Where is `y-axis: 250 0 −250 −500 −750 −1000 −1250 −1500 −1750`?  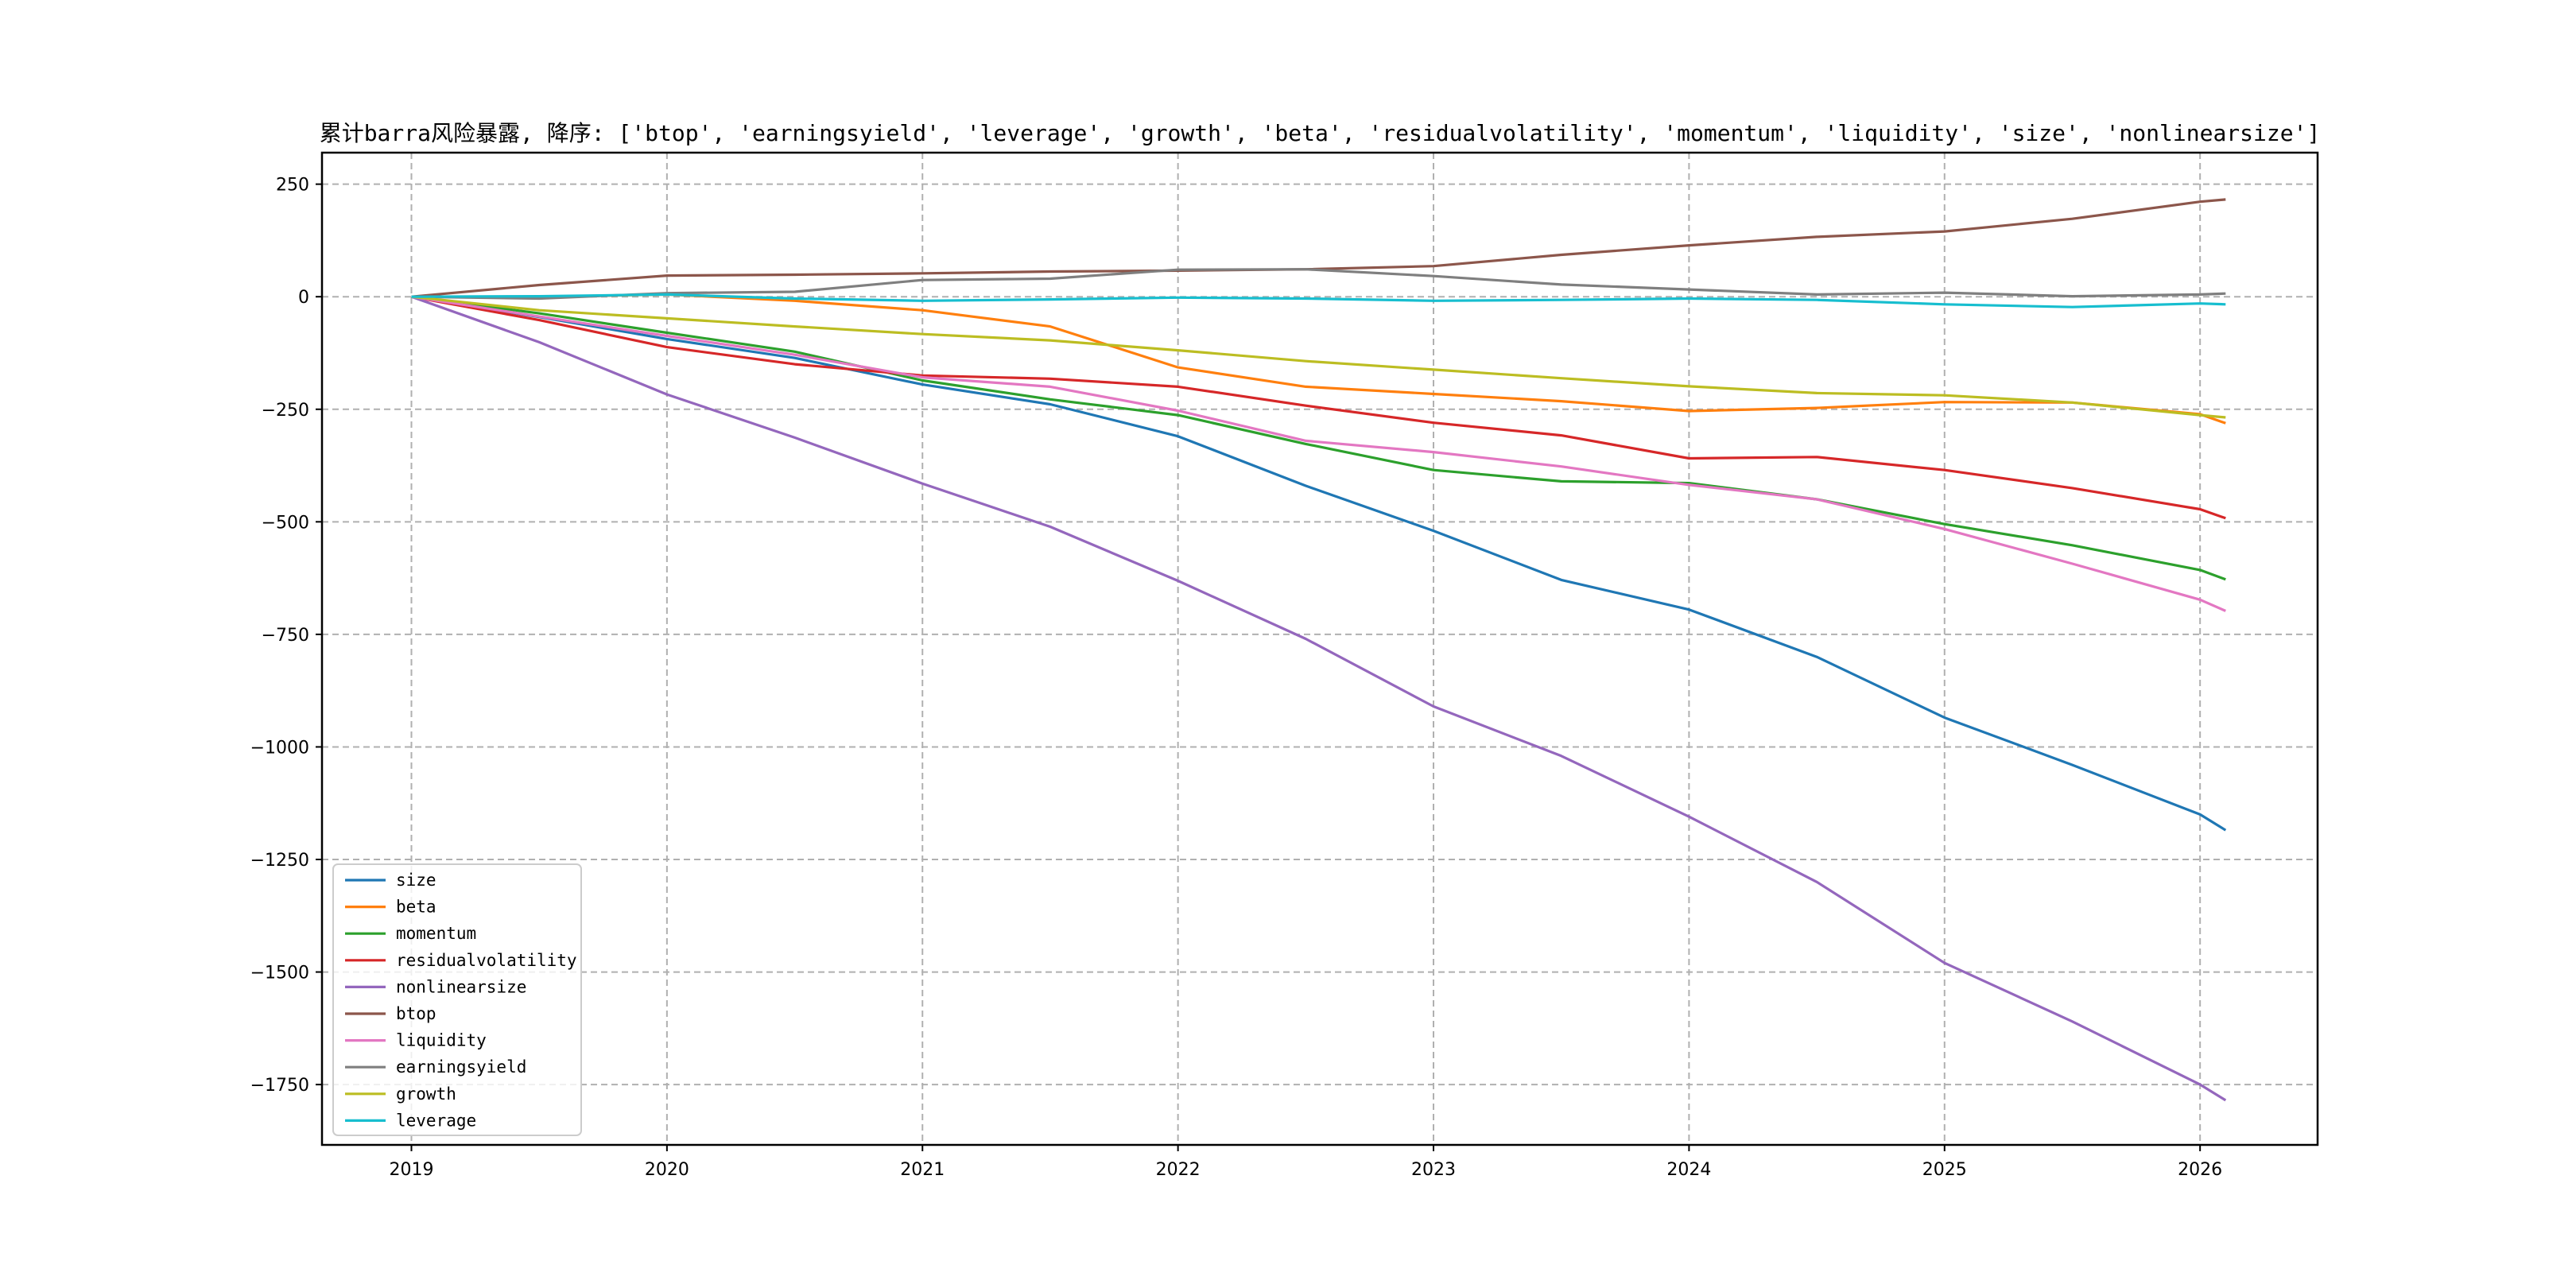 y-axis: 250 0 −250 −500 −750 −1000 −1250 −1500 −1750 is located at coordinates (286, 636).